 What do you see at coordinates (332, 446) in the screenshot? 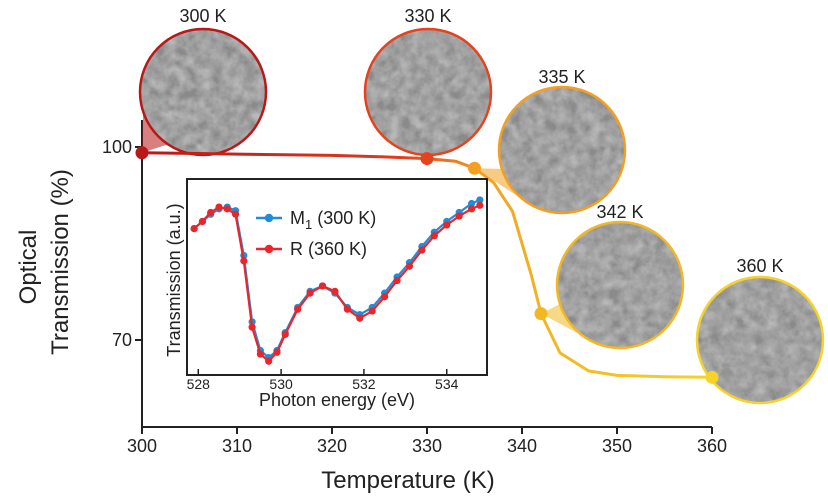
I see `main-x-tick-label-320: 320` at bounding box center [332, 446].